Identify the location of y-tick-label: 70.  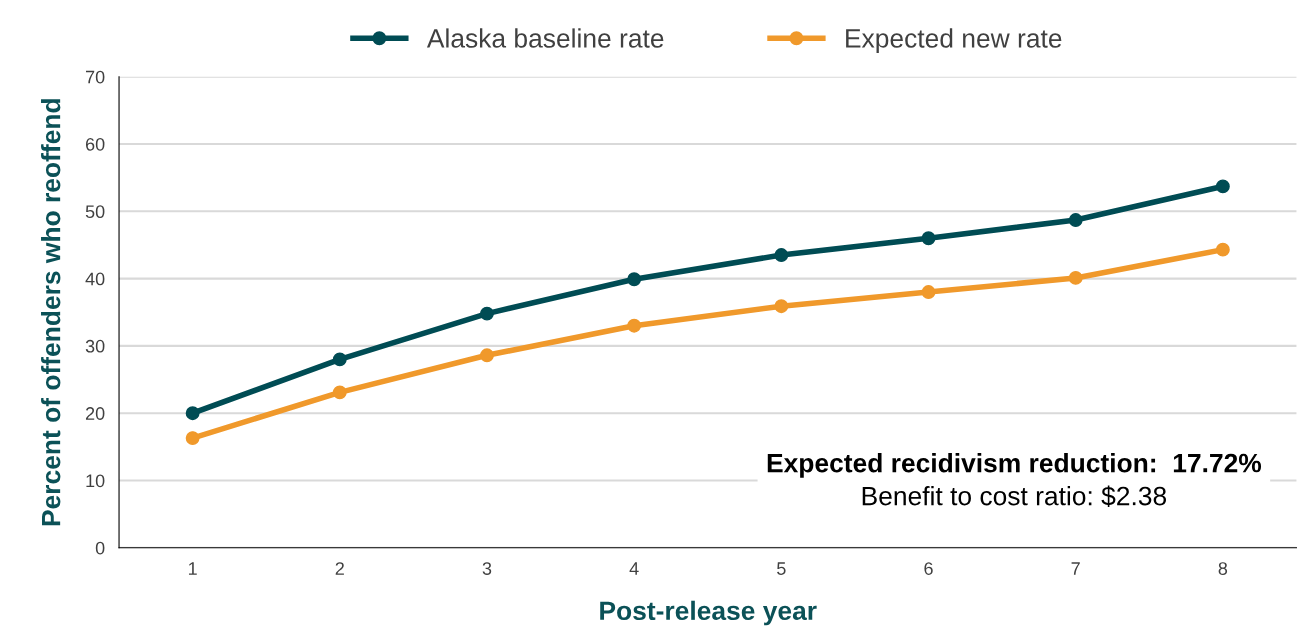
(95, 77).